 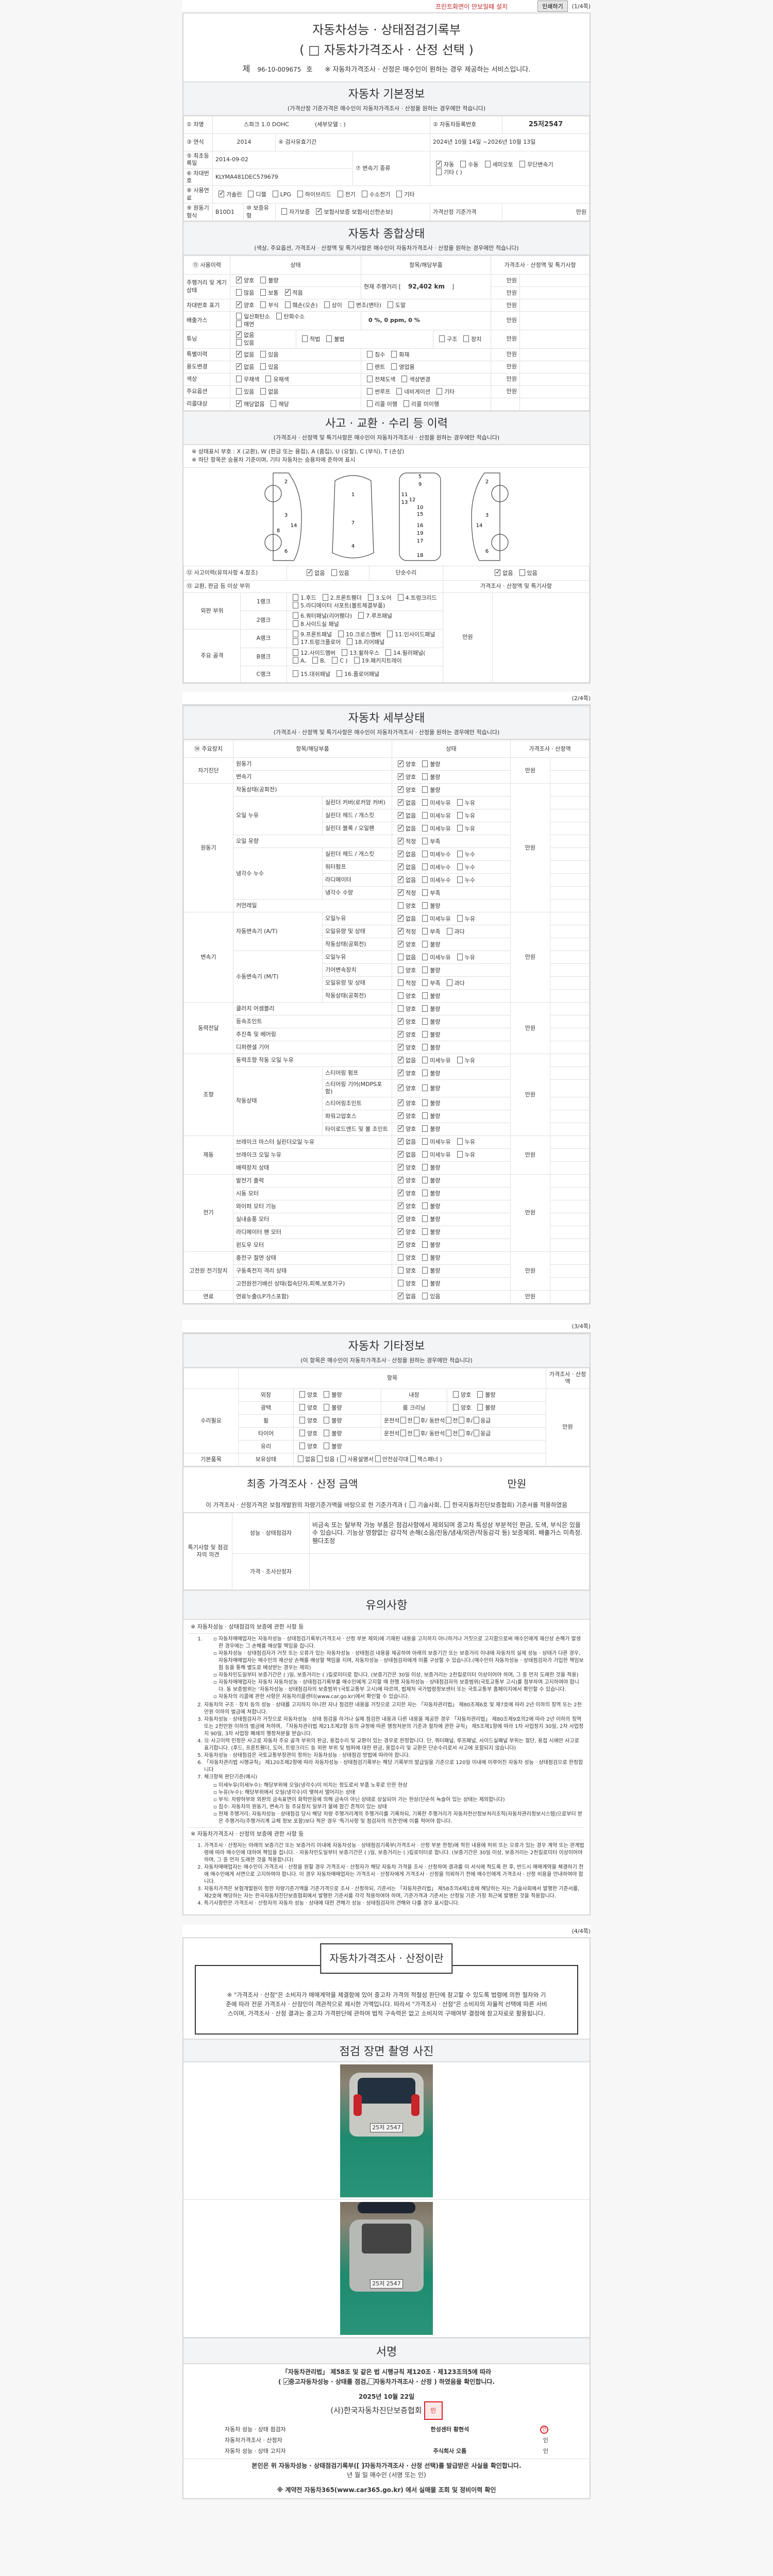 What do you see at coordinates (310, 674) in the screenshot?
I see `part-option: 15.대쉬패널` at bounding box center [310, 674].